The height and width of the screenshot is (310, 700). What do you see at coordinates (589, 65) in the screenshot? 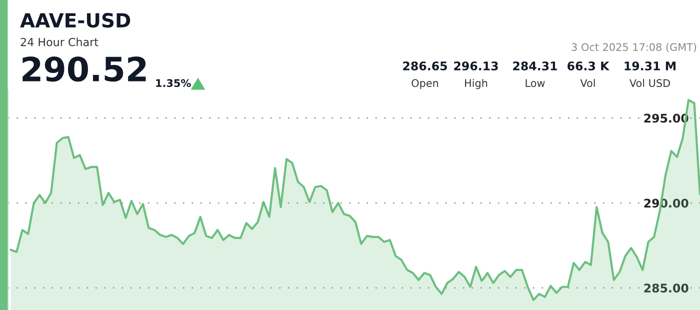
I see `text: 66.3 K` at bounding box center [589, 65].